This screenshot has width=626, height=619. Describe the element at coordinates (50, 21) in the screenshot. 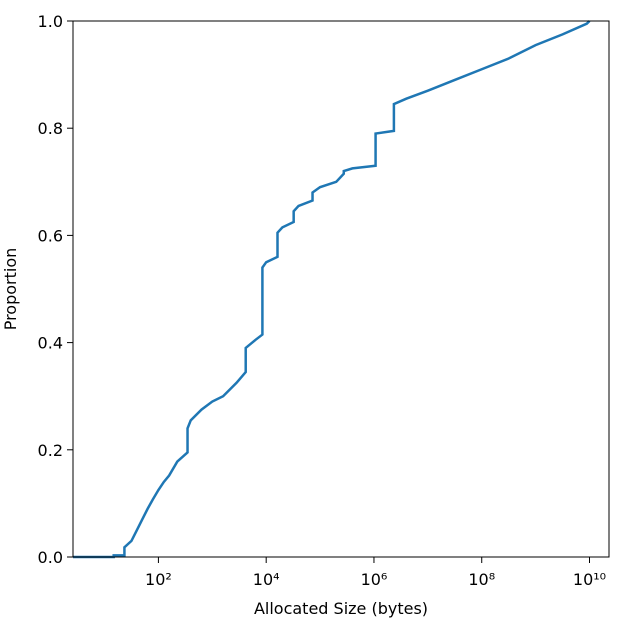

I see `y-tick-label: 1.0` at that location.